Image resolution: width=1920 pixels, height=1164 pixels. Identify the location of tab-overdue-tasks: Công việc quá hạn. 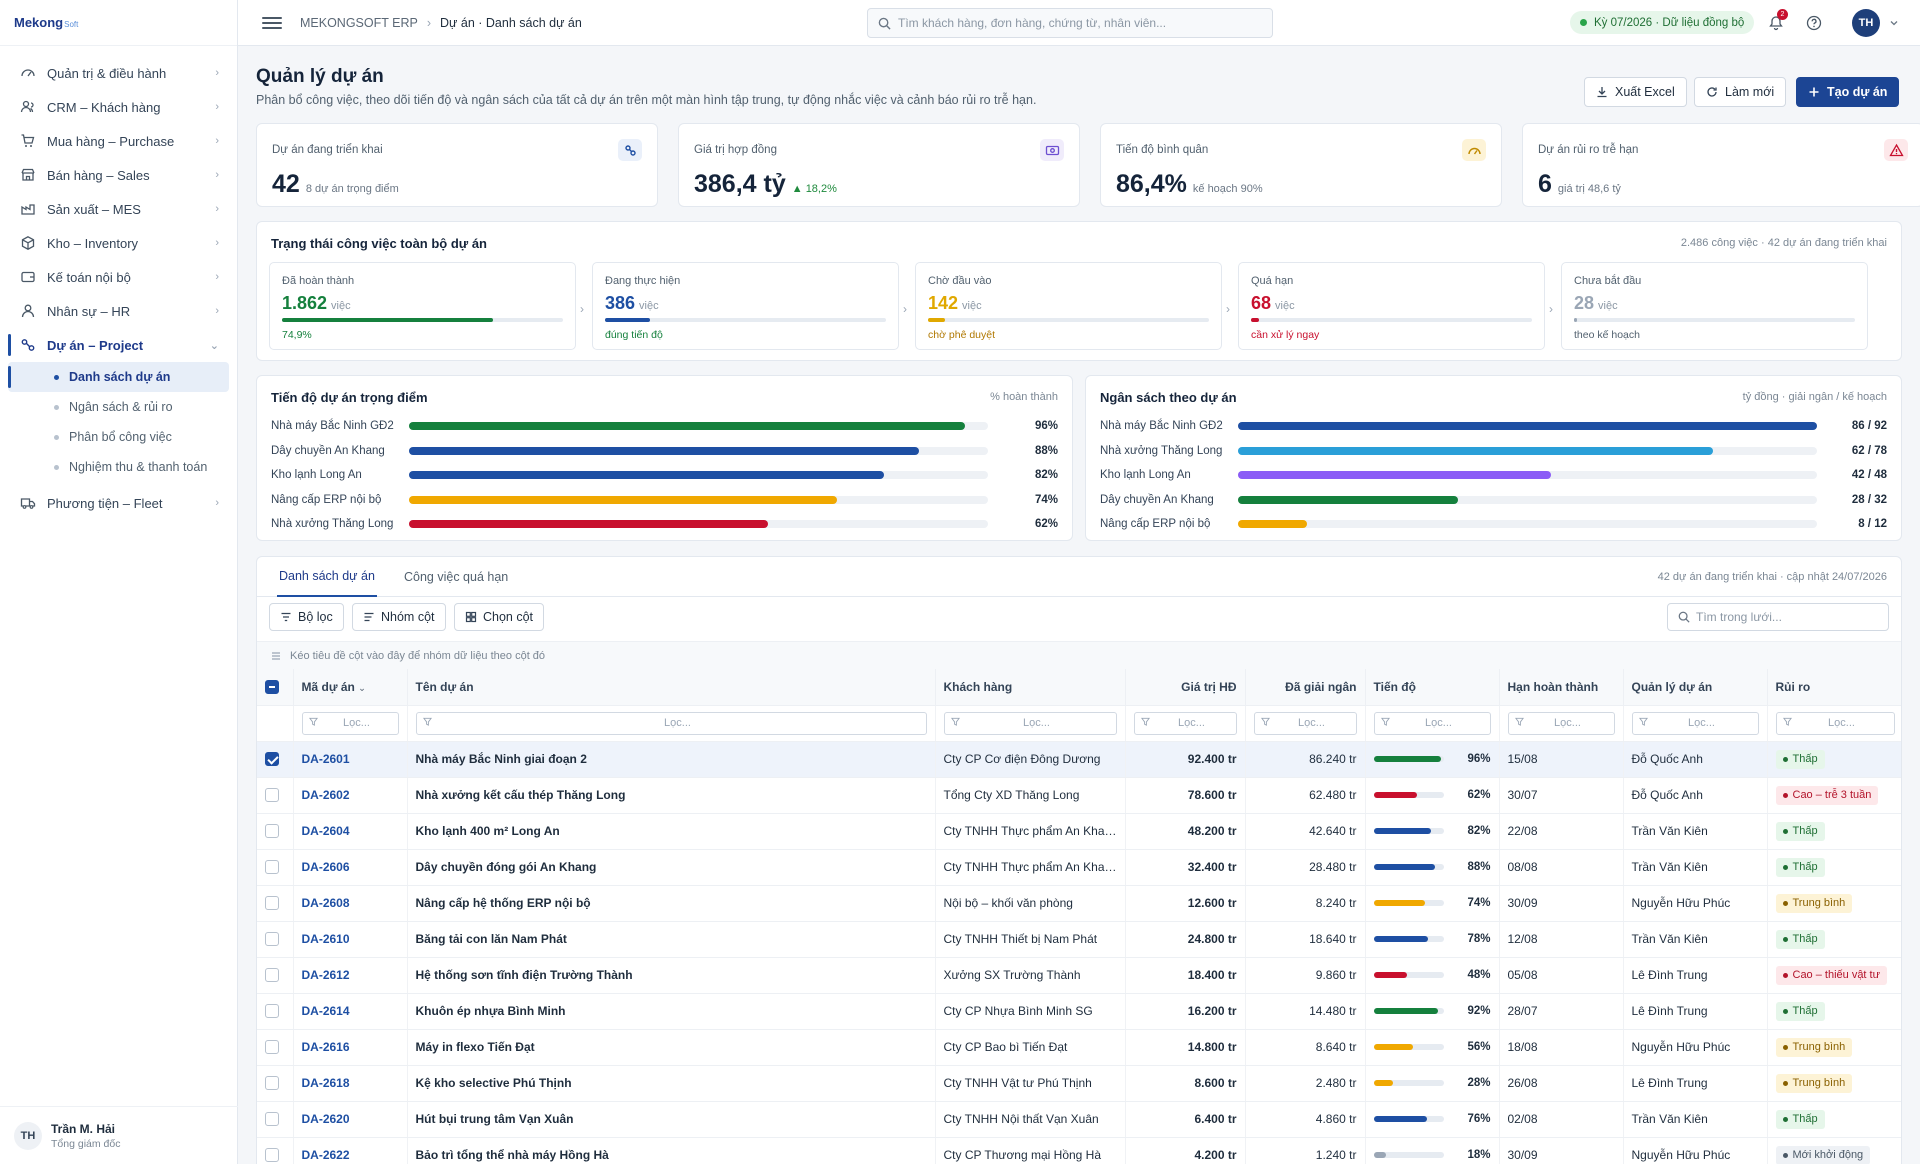
(456, 577).